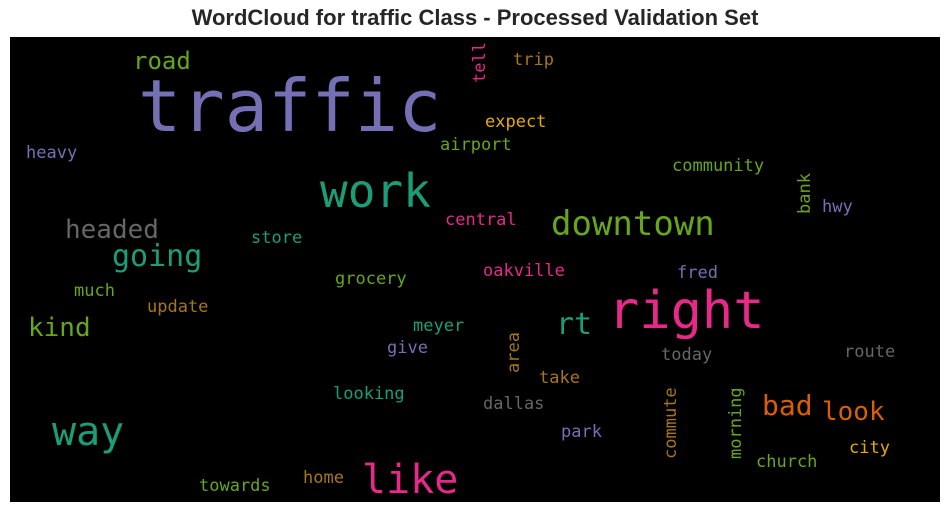 The height and width of the screenshot is (511, 950). What do you see at coordinates (375, 191) in the screenshot?
I see `word-work: work` at bounding box center [375, 191].